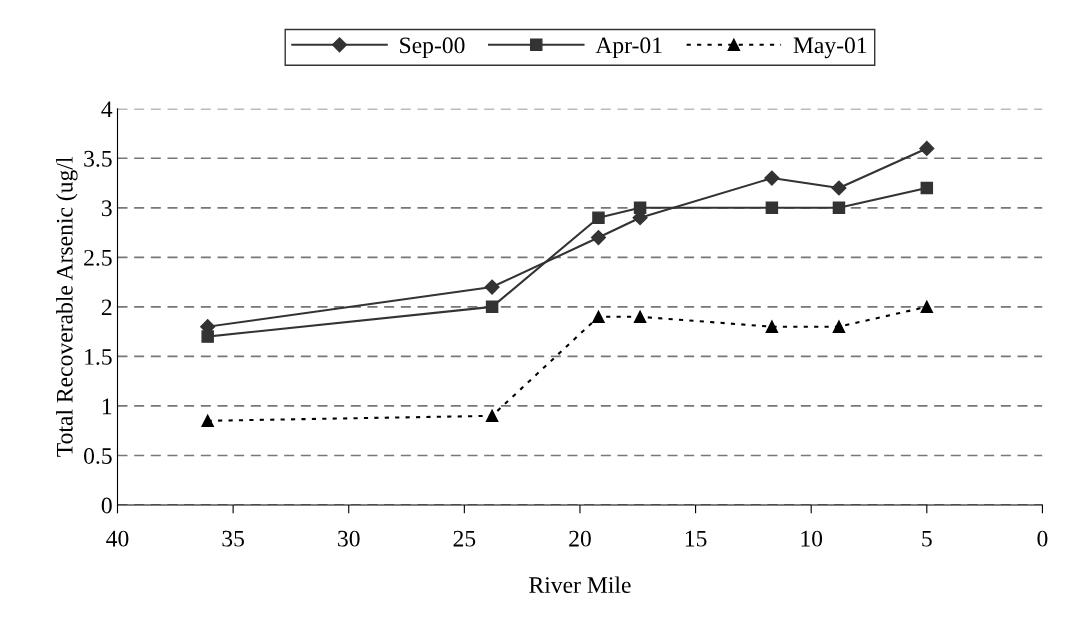  I want to click on x-tick-label: 25, so click(464, 538).